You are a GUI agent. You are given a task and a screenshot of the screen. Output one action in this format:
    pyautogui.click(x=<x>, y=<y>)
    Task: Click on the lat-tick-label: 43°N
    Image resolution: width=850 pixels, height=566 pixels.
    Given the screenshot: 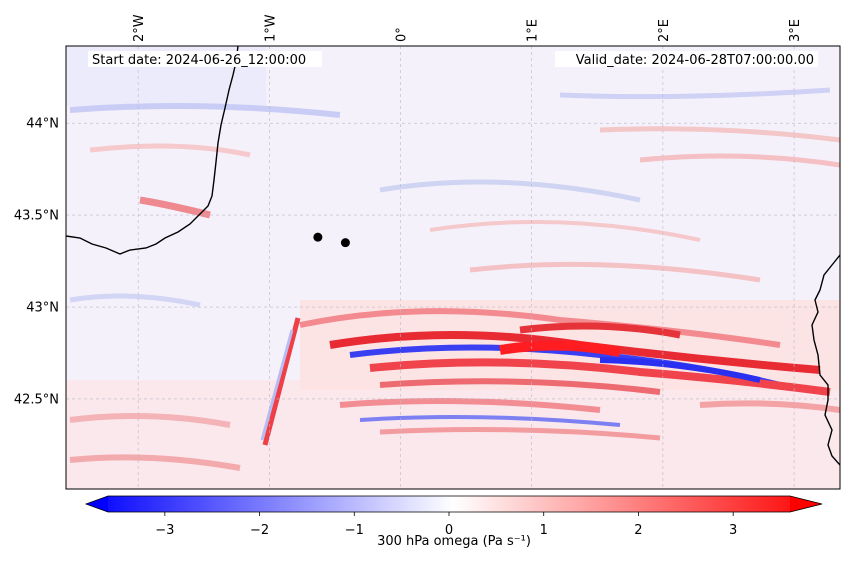 What is the action you would take?
    pyautogui.click(x=42, y=308)
    